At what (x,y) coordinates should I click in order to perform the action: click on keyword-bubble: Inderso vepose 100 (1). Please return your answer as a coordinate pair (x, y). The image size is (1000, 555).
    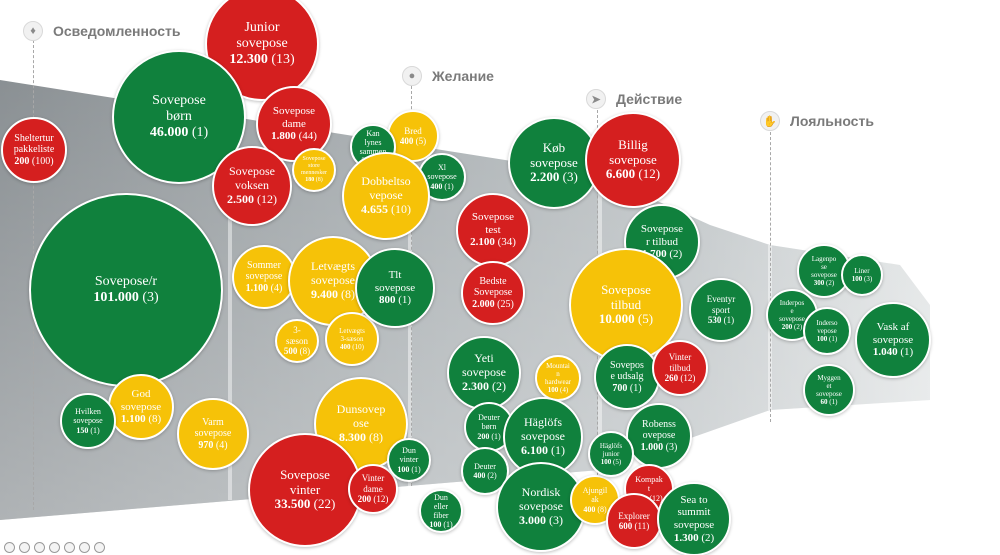
    Looking at the image, I should click on (827, 331).